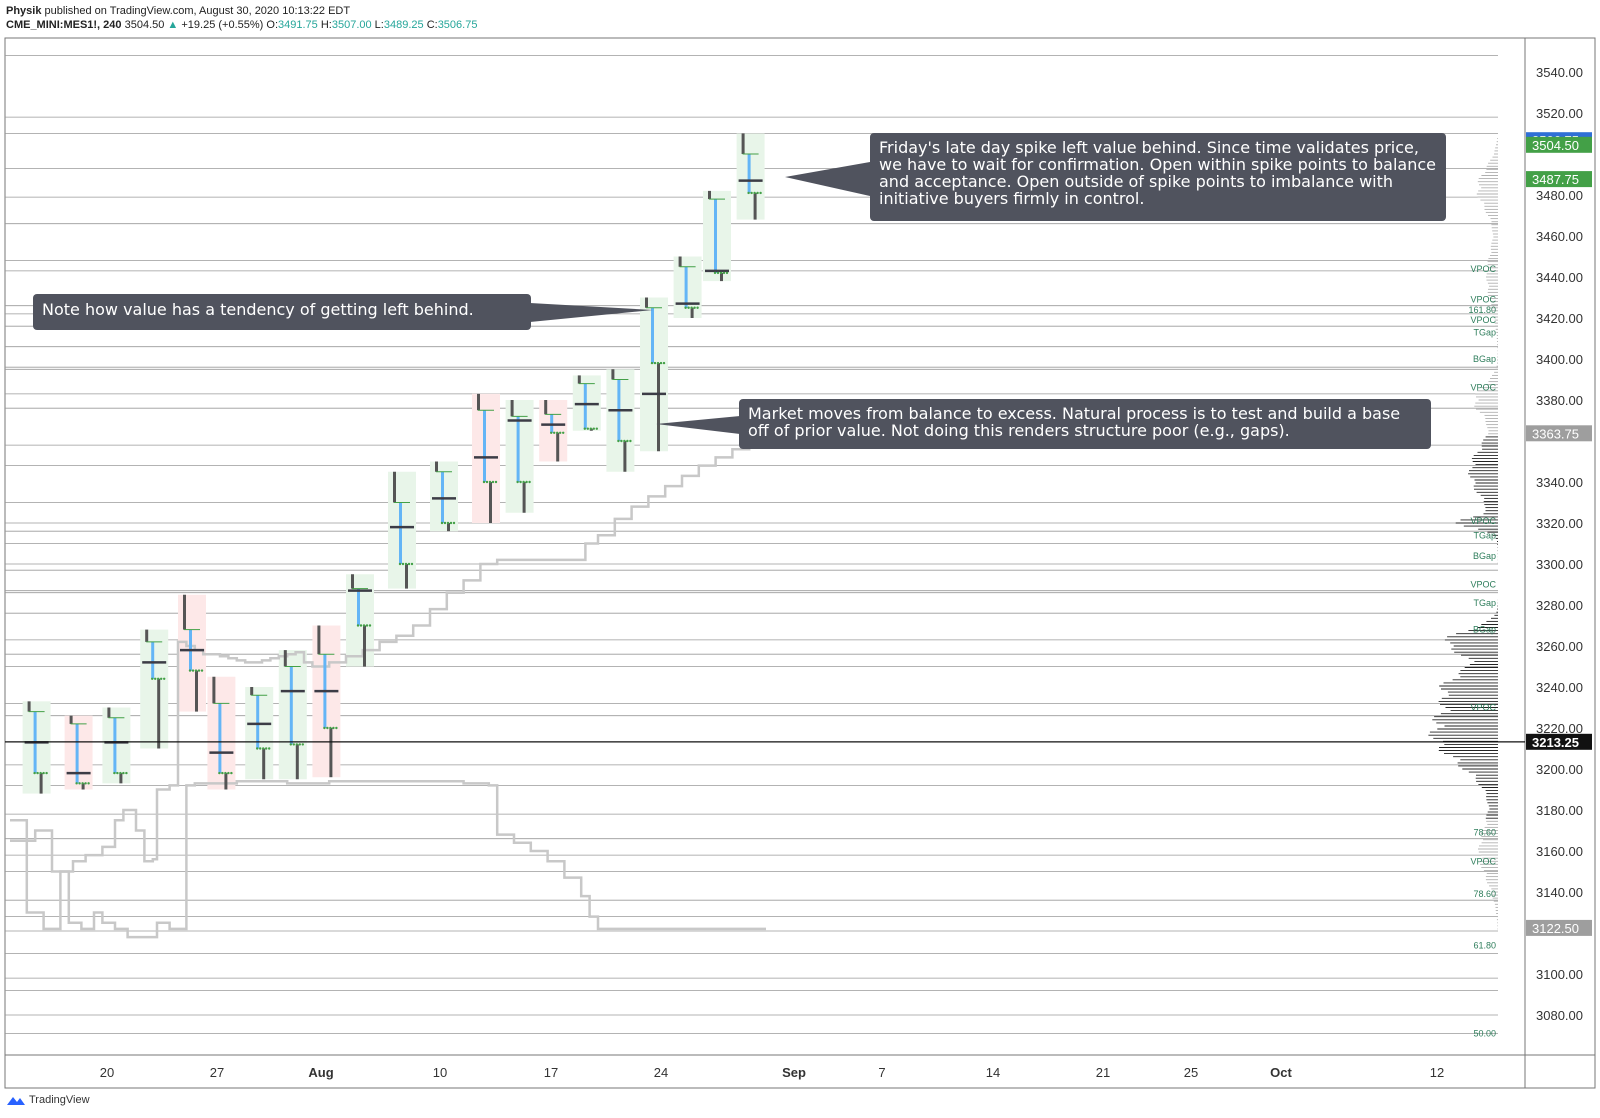  What do you see at coordinates (326, 25) in the screenshot?
I see `high-label: H:` at bounding box center [326, 25].